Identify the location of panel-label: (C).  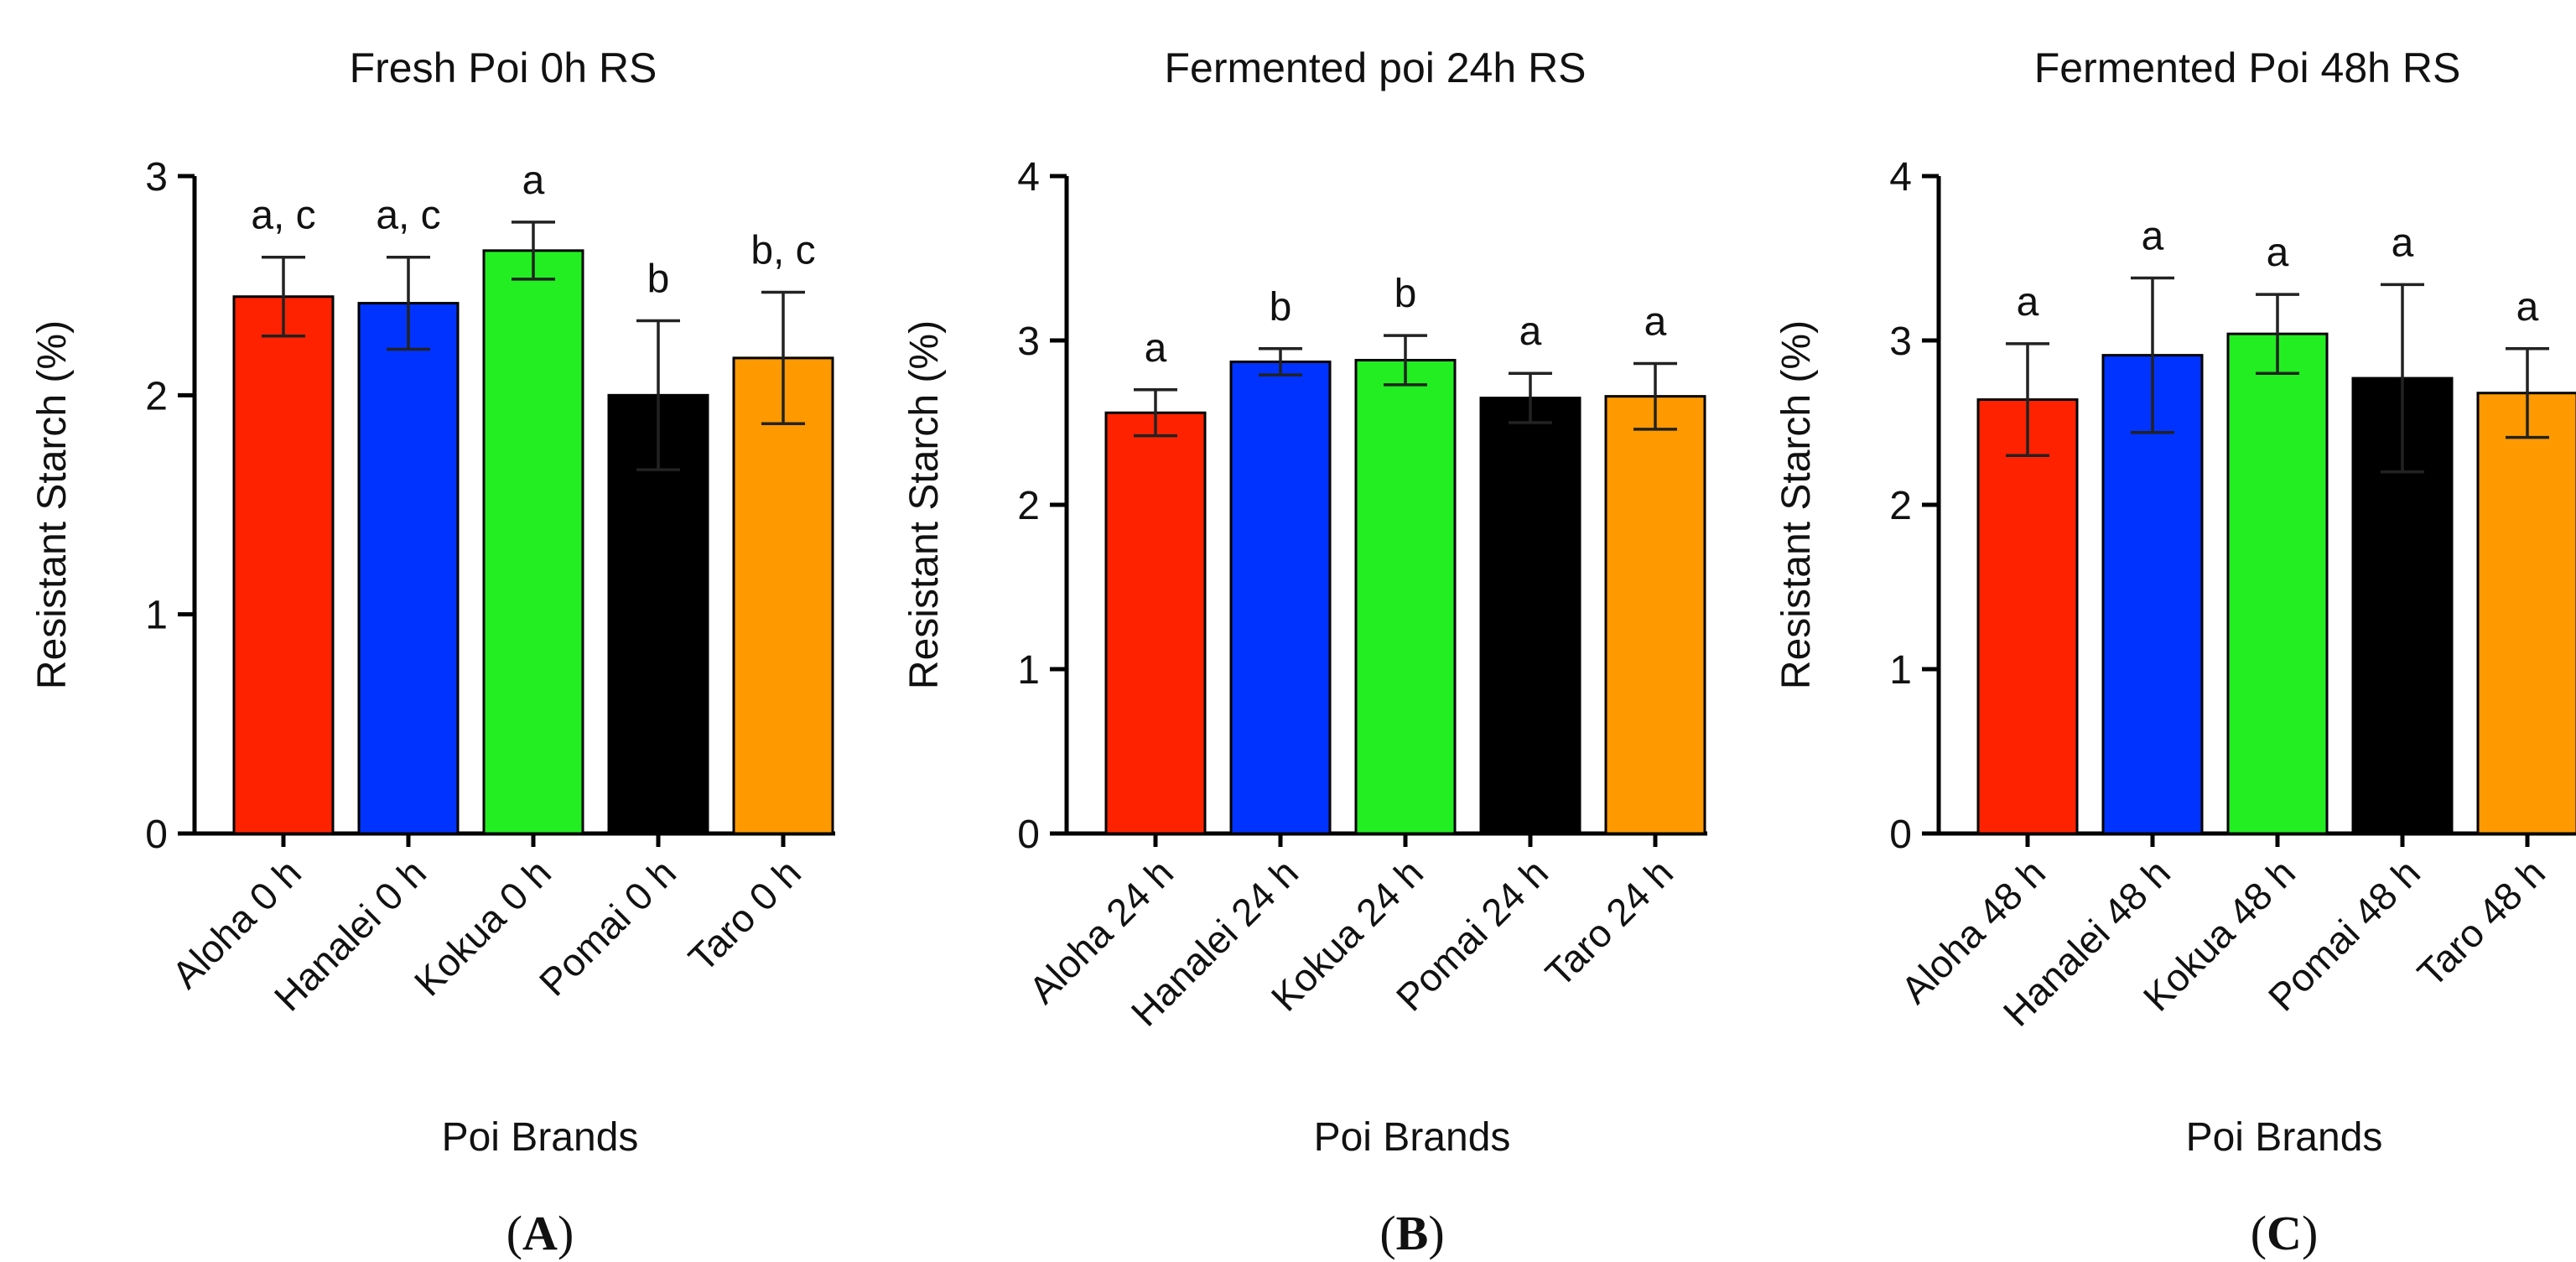
(2285, 1233).